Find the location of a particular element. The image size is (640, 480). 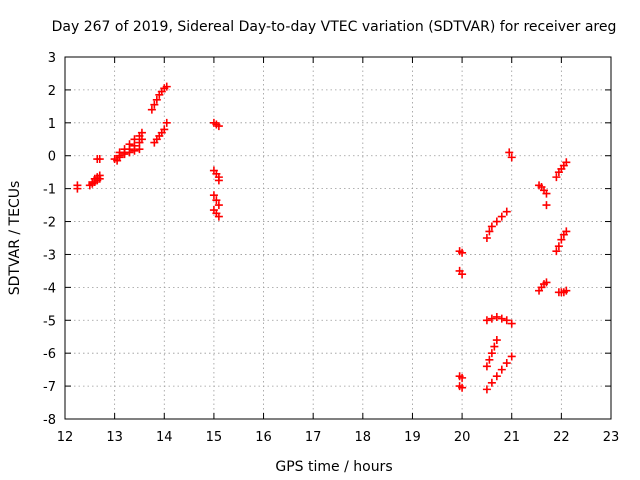

x-axis-label: GPS time / hours is located at coordinates (333, 467).